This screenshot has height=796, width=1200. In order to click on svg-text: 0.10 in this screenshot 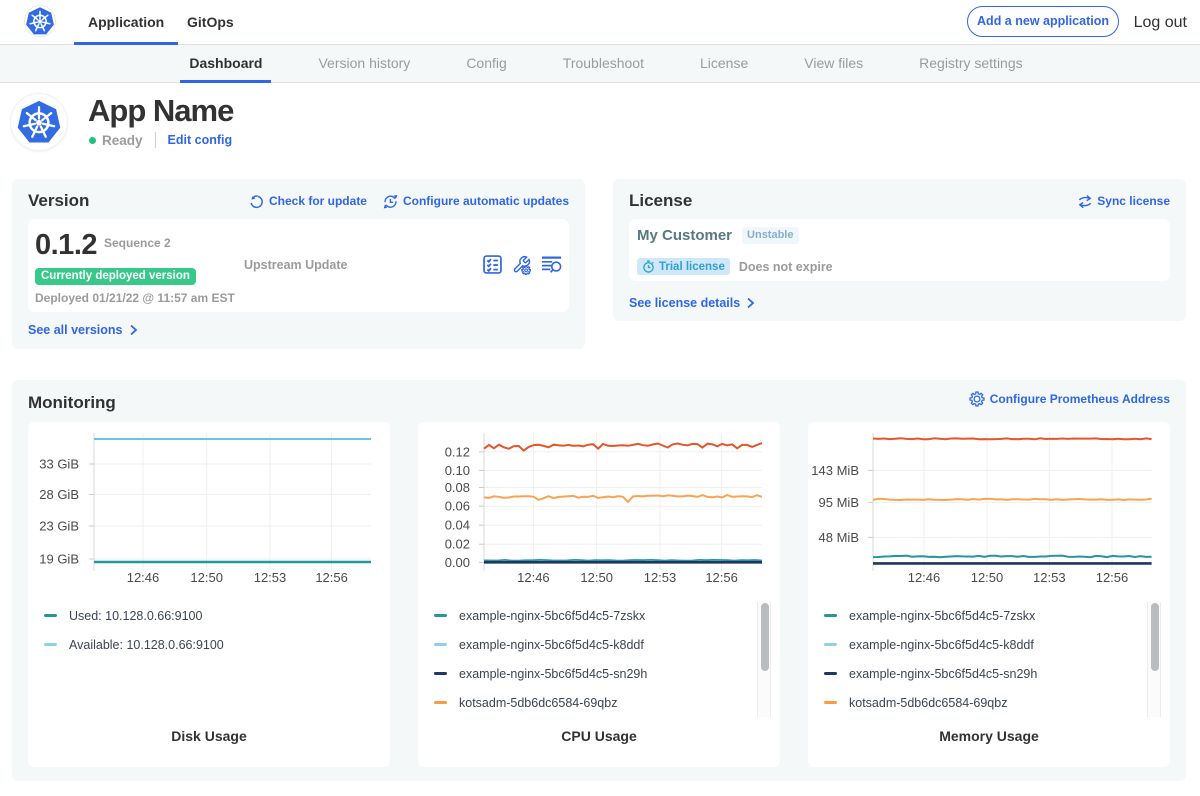, I will do `click(457, 470)`.